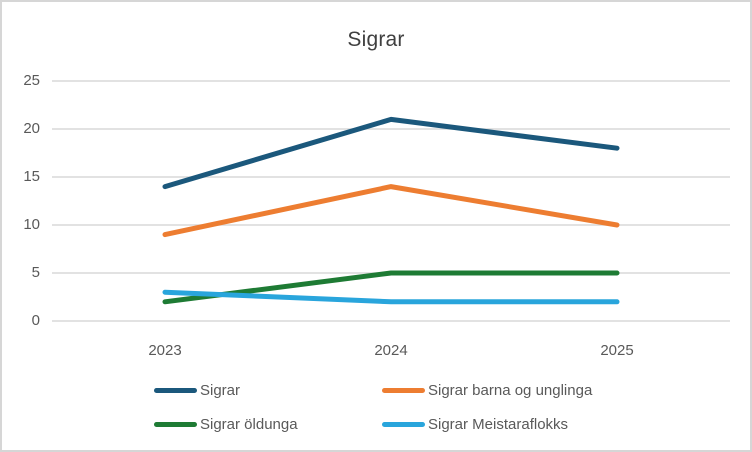  I want to click on x-tick-label: 2024, so click(391, 350).